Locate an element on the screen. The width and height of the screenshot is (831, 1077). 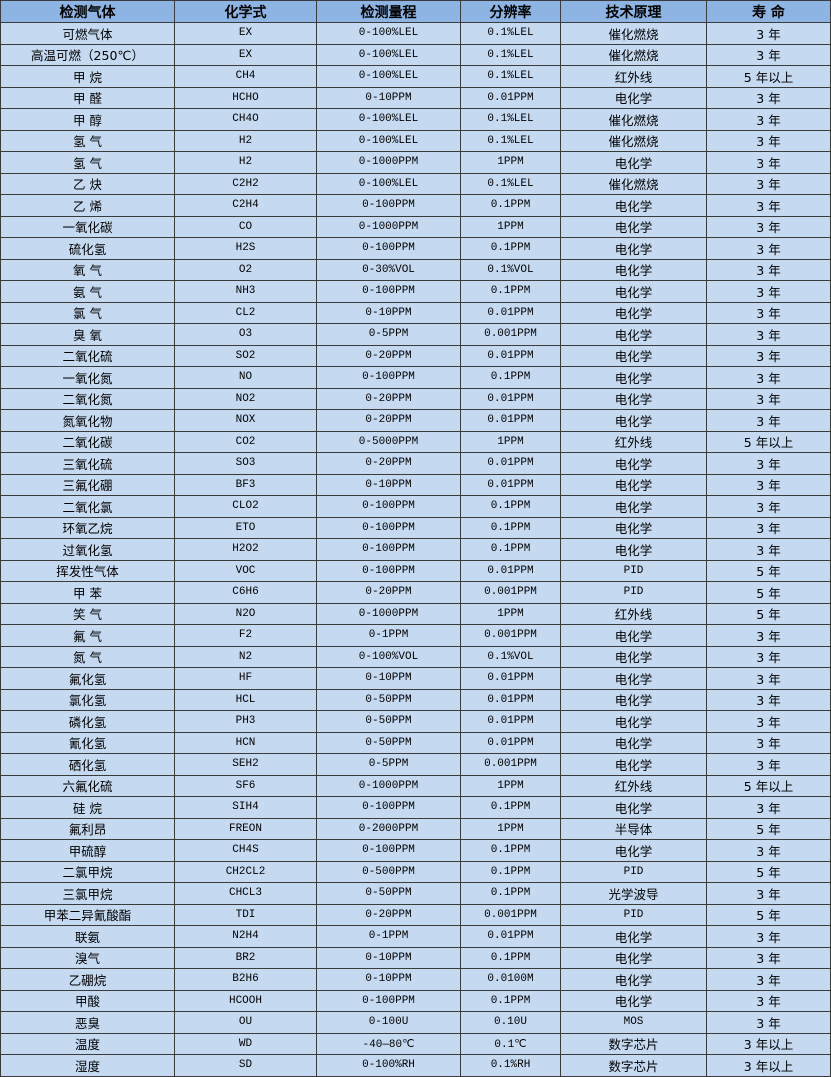
cell-lifespan: 5 年 is located at coordinates (768, 592).